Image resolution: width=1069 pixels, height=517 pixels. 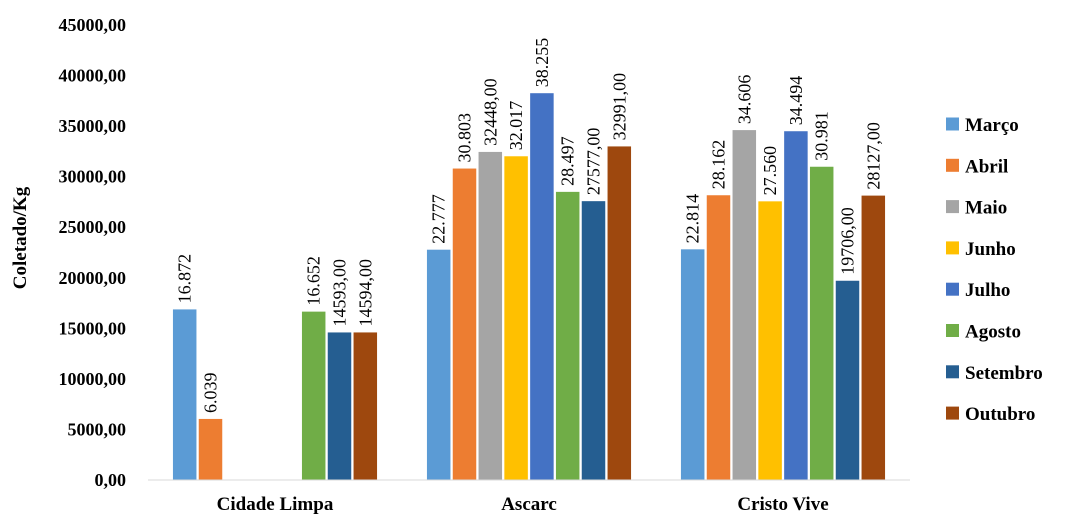 I want to click on data-label-julho-cristo-vive: 34.494, so click(x=796, y=101).